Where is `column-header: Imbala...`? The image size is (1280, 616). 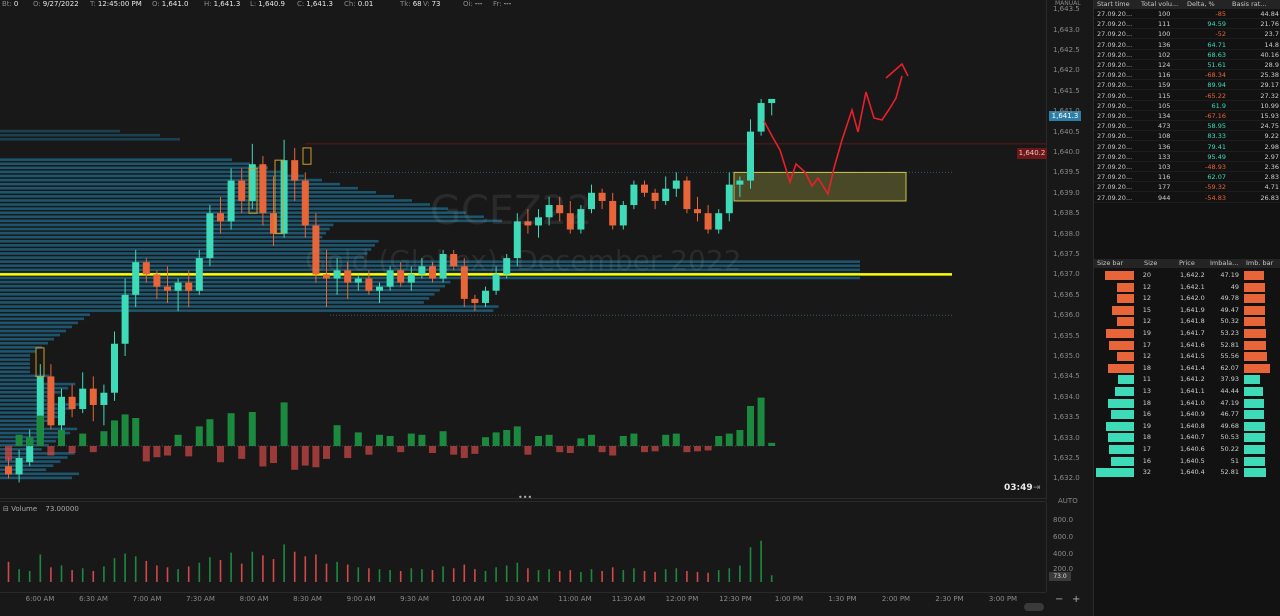
column-header: Imbala... is located at coordinates (1224, 263).